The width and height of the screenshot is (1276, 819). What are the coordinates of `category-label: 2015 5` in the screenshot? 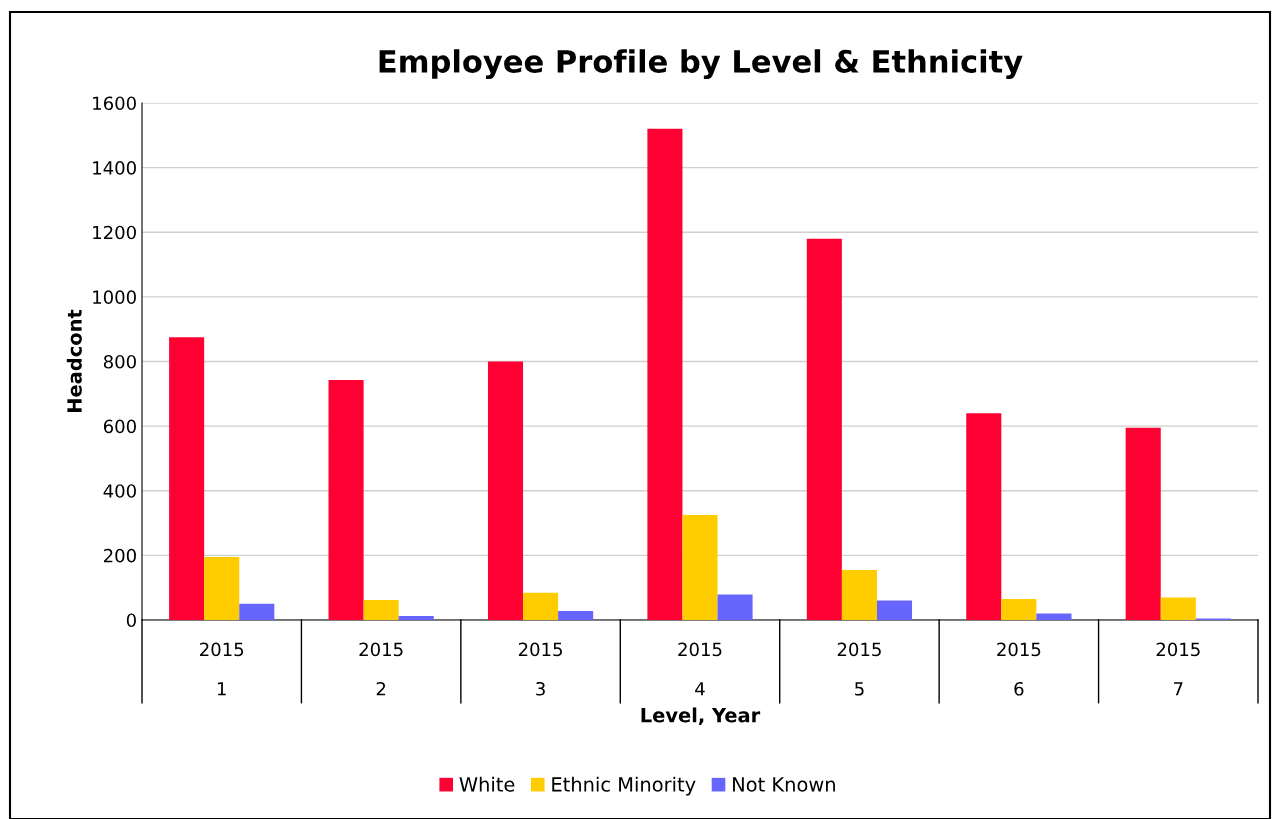 It's located at (859, 669).